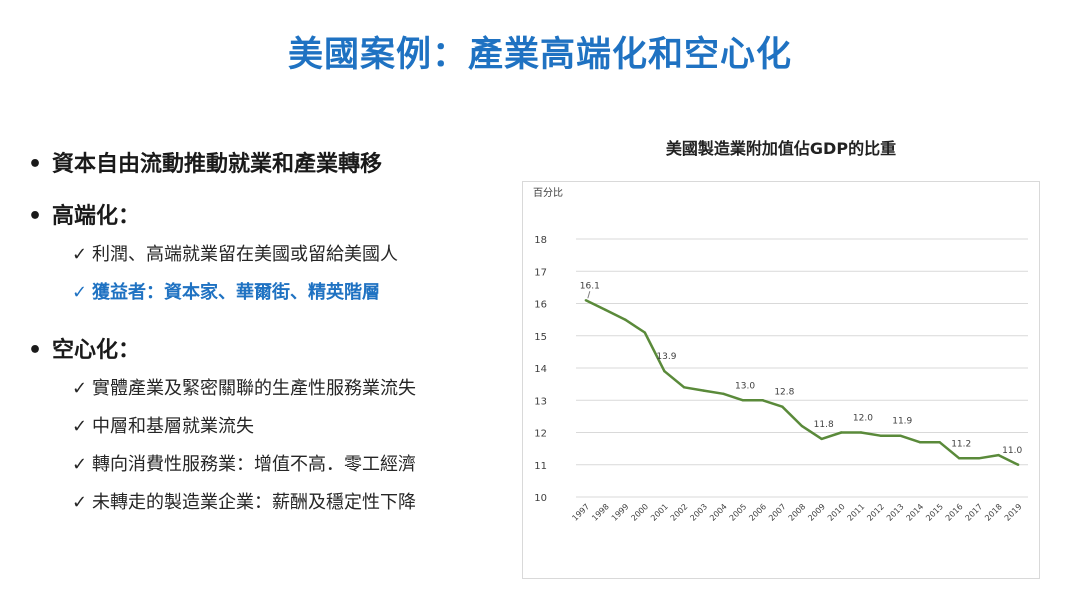  Describe the element at coordinates (863, 419) in the screenshot. I see `data-label: 12.0` at that location.